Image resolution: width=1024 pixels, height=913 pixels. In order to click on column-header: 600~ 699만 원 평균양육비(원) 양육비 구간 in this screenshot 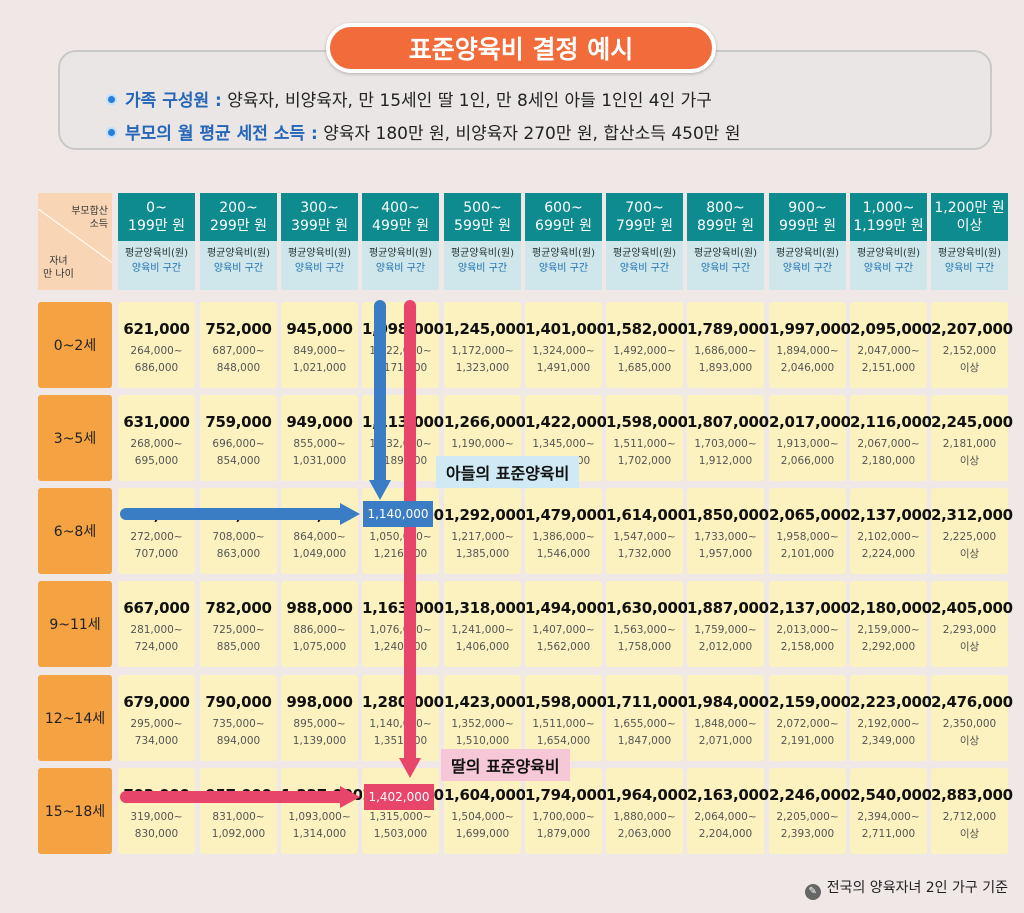, I will do `click(563, 241)`.